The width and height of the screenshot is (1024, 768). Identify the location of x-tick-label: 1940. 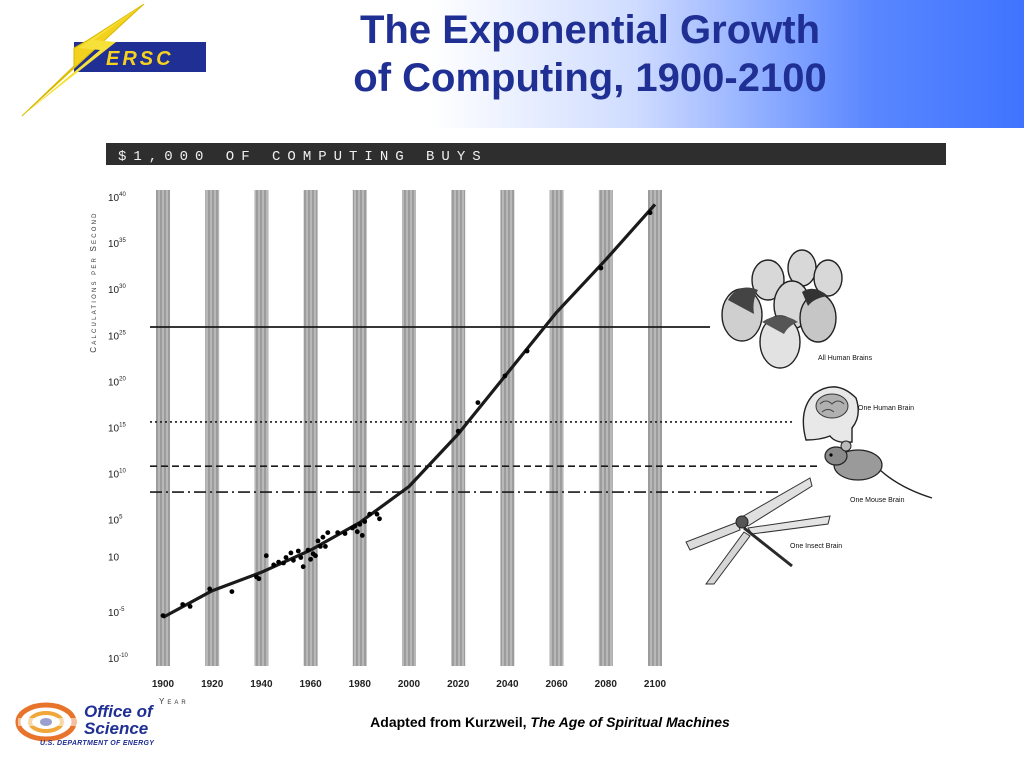
(261, 684).